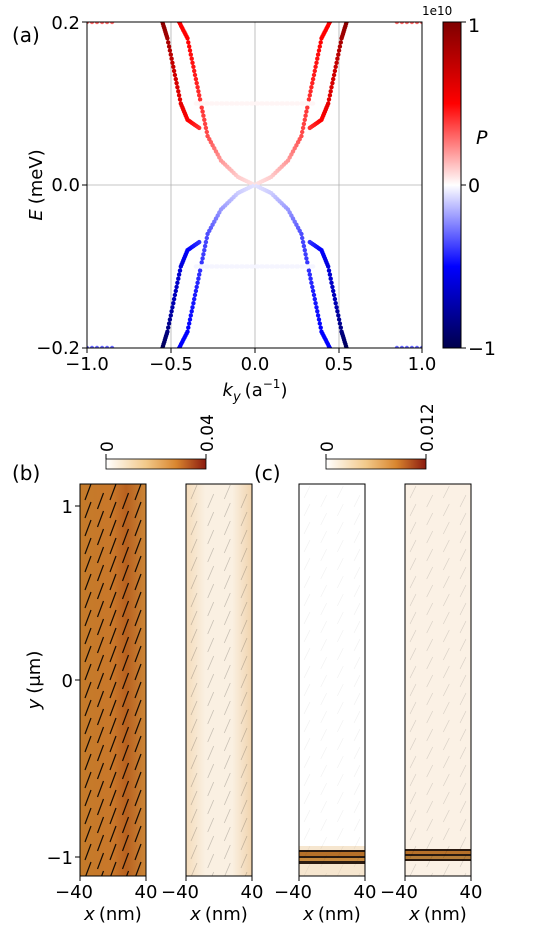  What do you see at coordinates (58, 348) in the screenshot?
I see `a-ytick: −0.2` at bounding box center [58, 348].